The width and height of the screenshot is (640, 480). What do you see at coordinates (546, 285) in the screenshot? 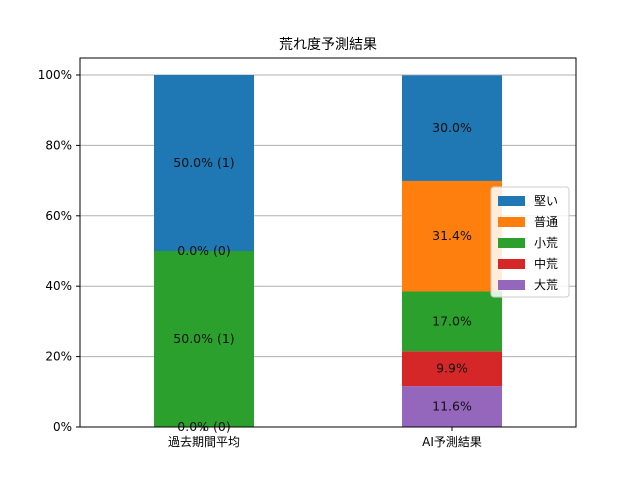
I see `legend-label: 大荒` at bounding box center [546, 285].